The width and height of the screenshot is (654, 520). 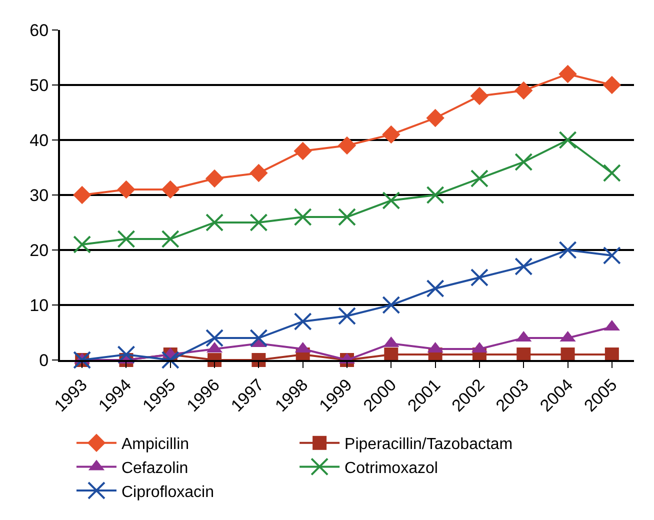 What do you see at coordinates (391, 468) in the screenshot?
I see `legend-label: Cotrimoxazol` at bounding box center [391, 468].